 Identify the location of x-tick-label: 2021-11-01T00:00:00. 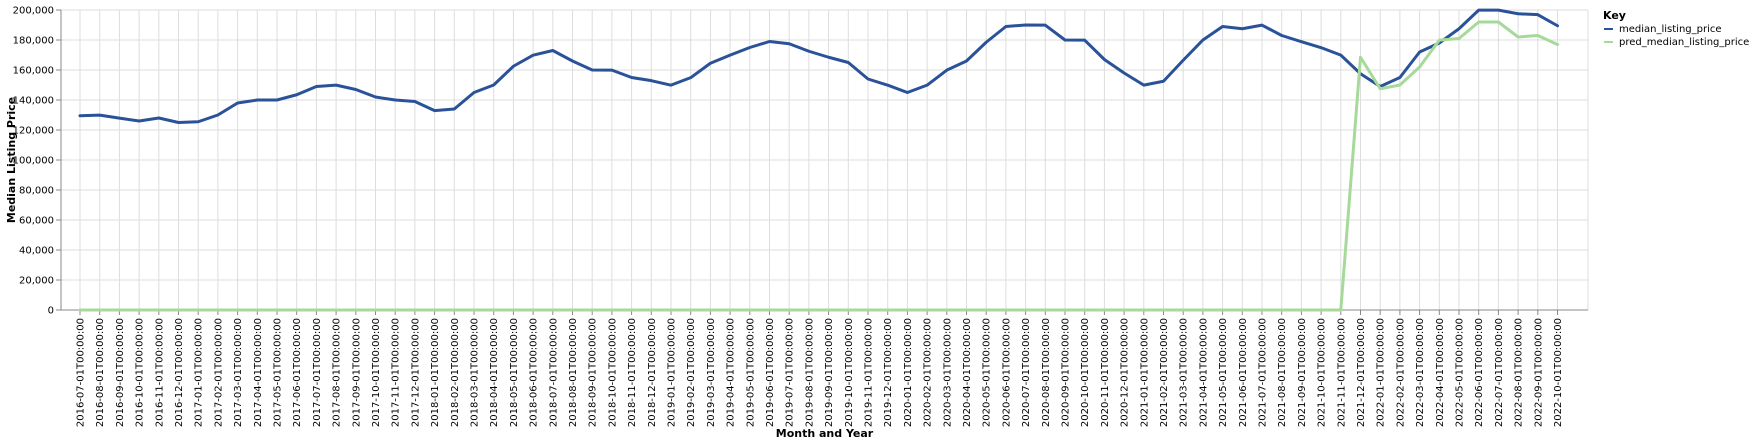
(1341, 372).